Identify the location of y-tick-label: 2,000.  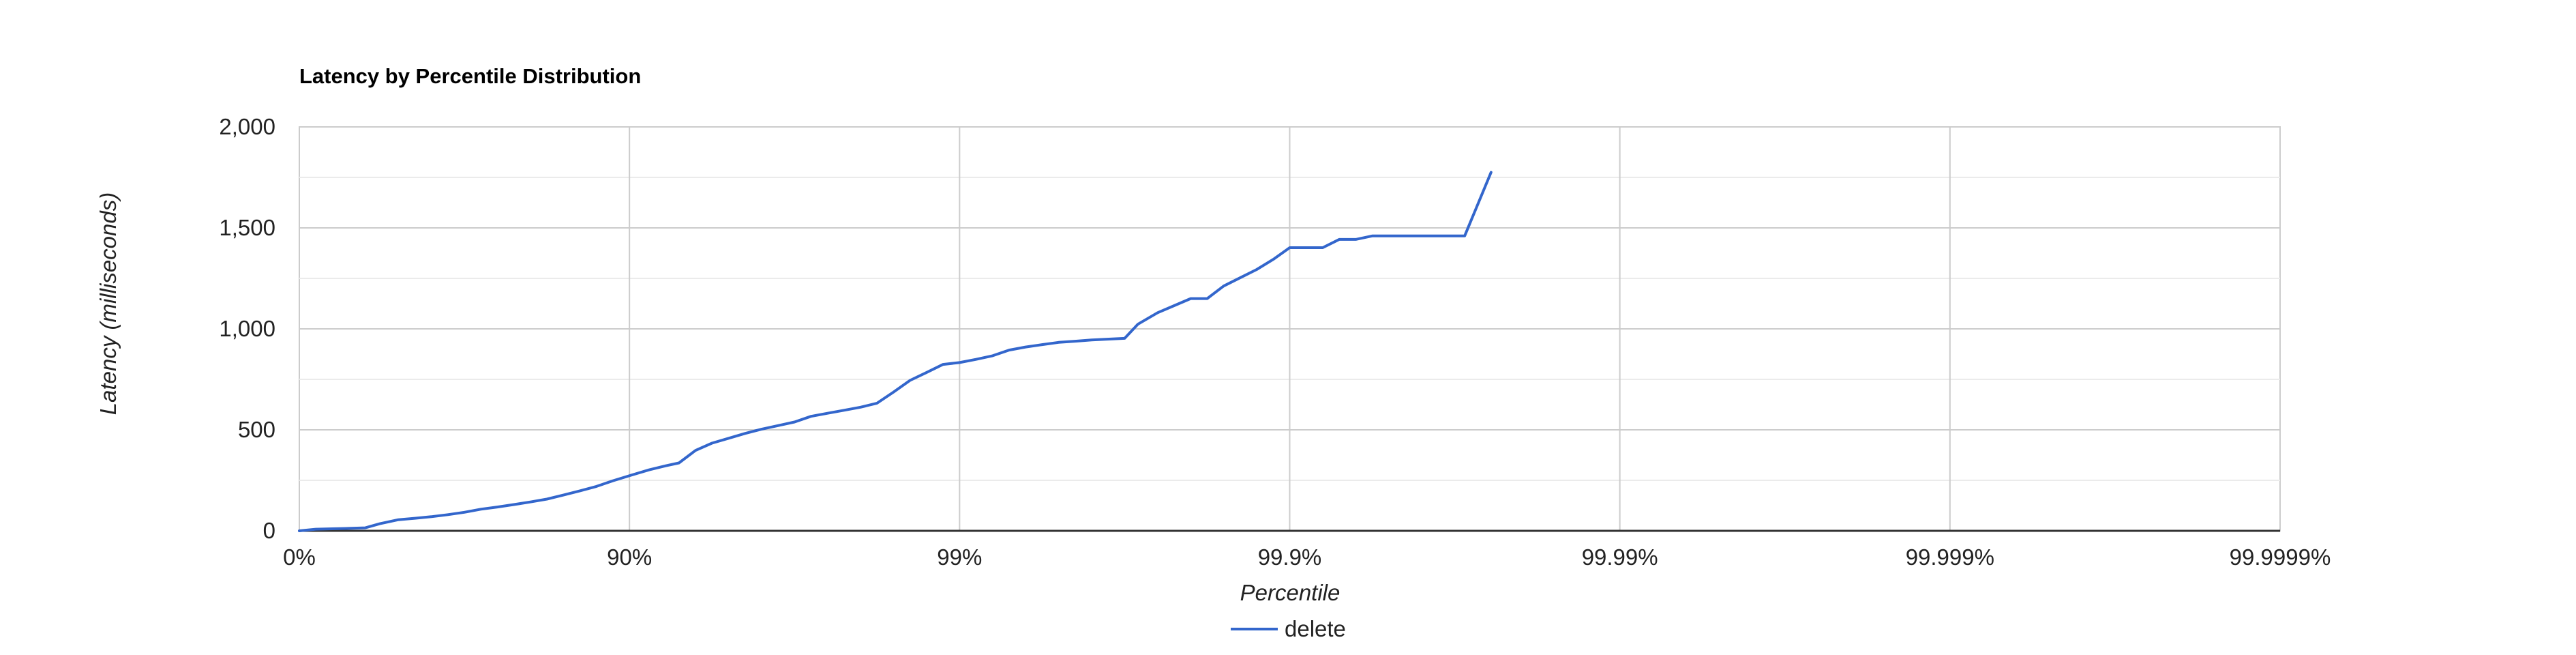
(247, 126).